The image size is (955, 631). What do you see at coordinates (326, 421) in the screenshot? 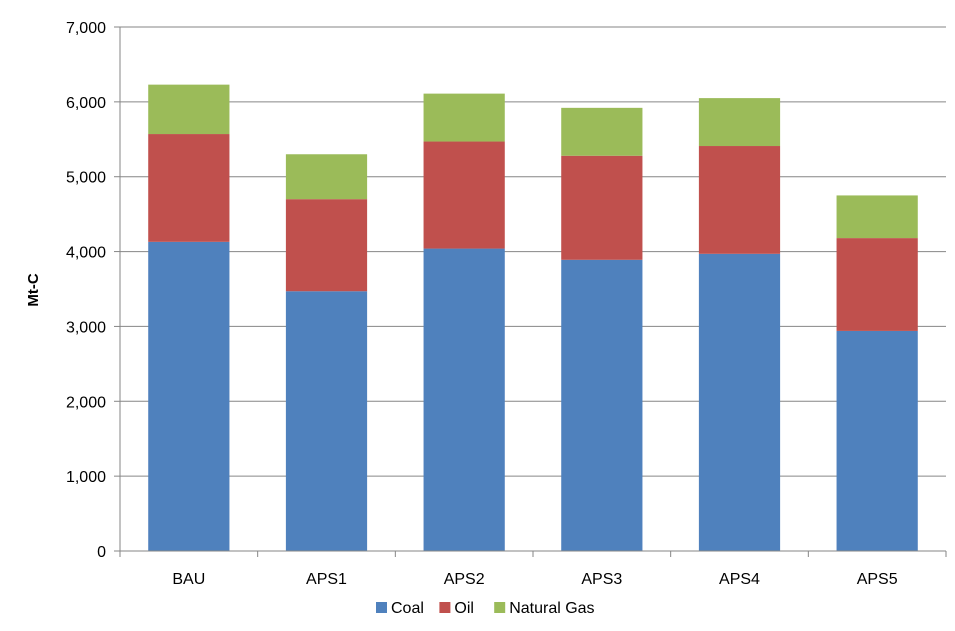
I see `bar-coal-aps1` at bounding box center [326, 421].